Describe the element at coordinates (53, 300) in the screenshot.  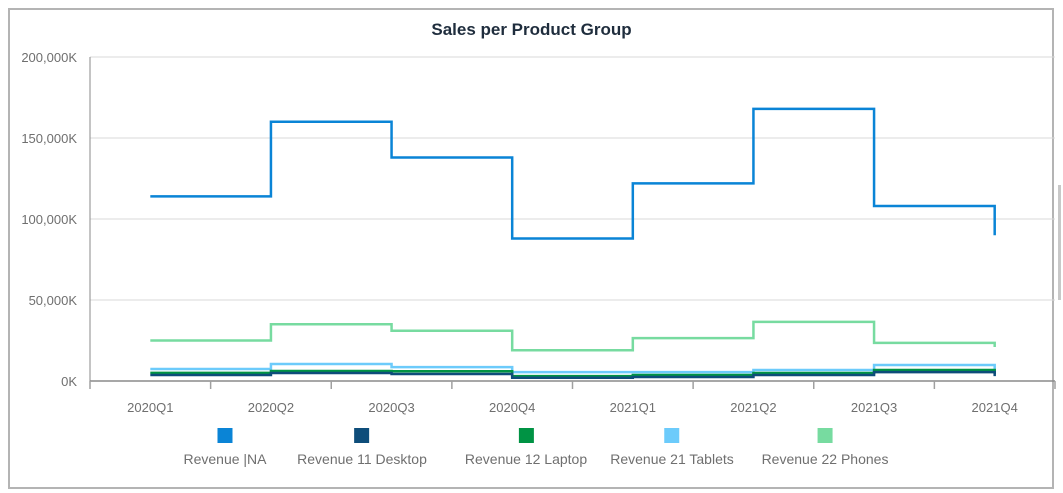
I see `y-tick-label: 50,000K` at that location.